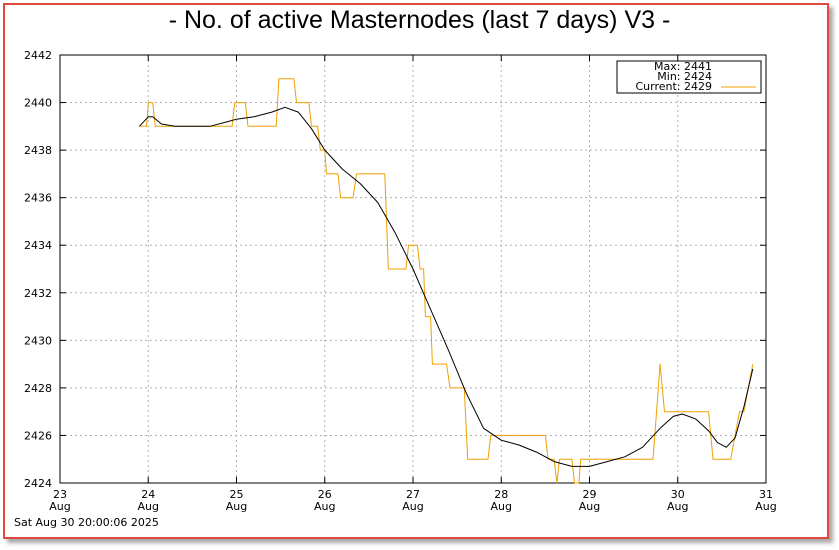  Describe the element at coordinates (38, 150) in the screenshot. I see `y-tick-label: 2438` at that location.